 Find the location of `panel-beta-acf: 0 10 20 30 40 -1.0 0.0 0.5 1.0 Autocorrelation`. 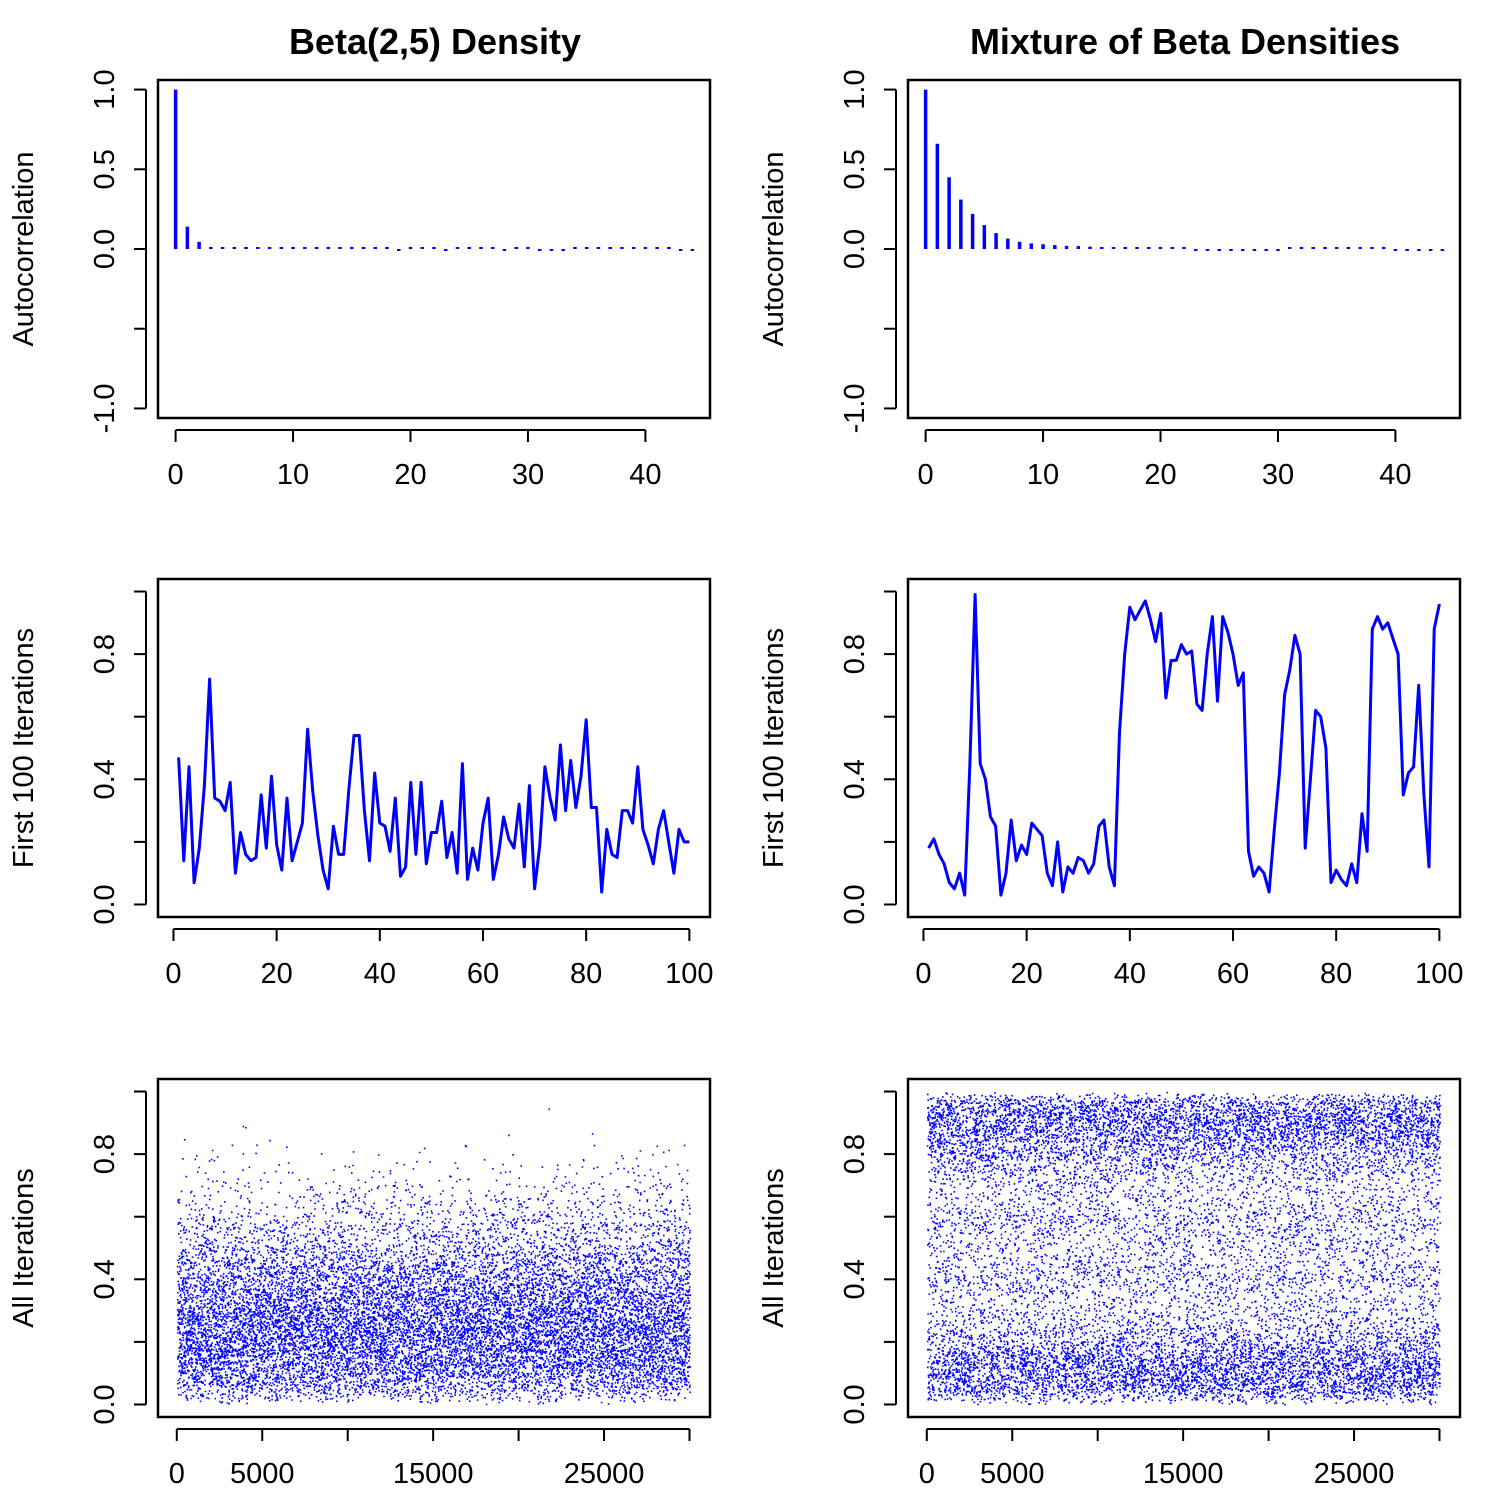

panel-beta-acf: 0 10 20 30 40 -1.0 0.0 0.5 1.0 Autocorrelation is located at coordinates (360, 280).